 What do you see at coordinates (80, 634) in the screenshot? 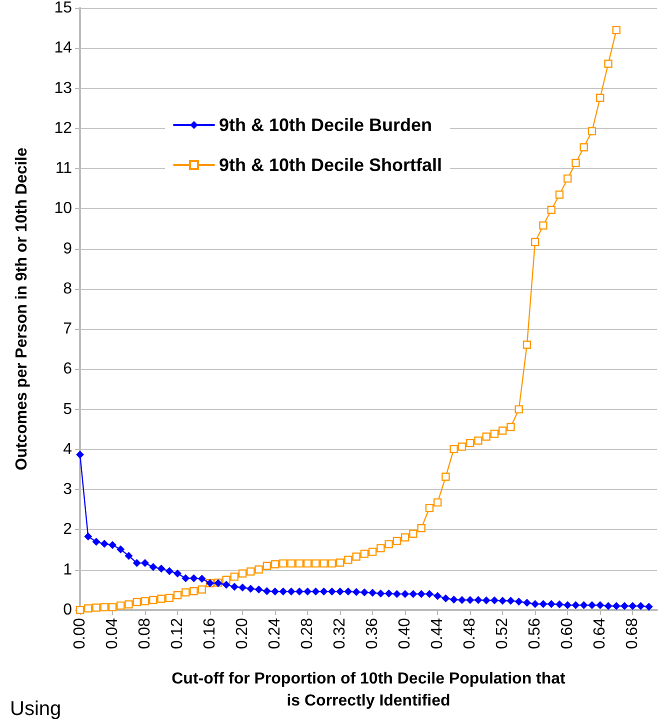
I see `x-tick-label: 0.00` at bounding box center [80, 634].